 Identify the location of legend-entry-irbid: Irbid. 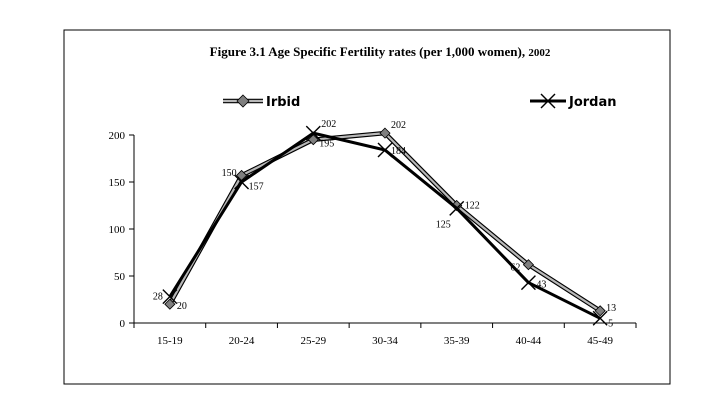
(261, 102).